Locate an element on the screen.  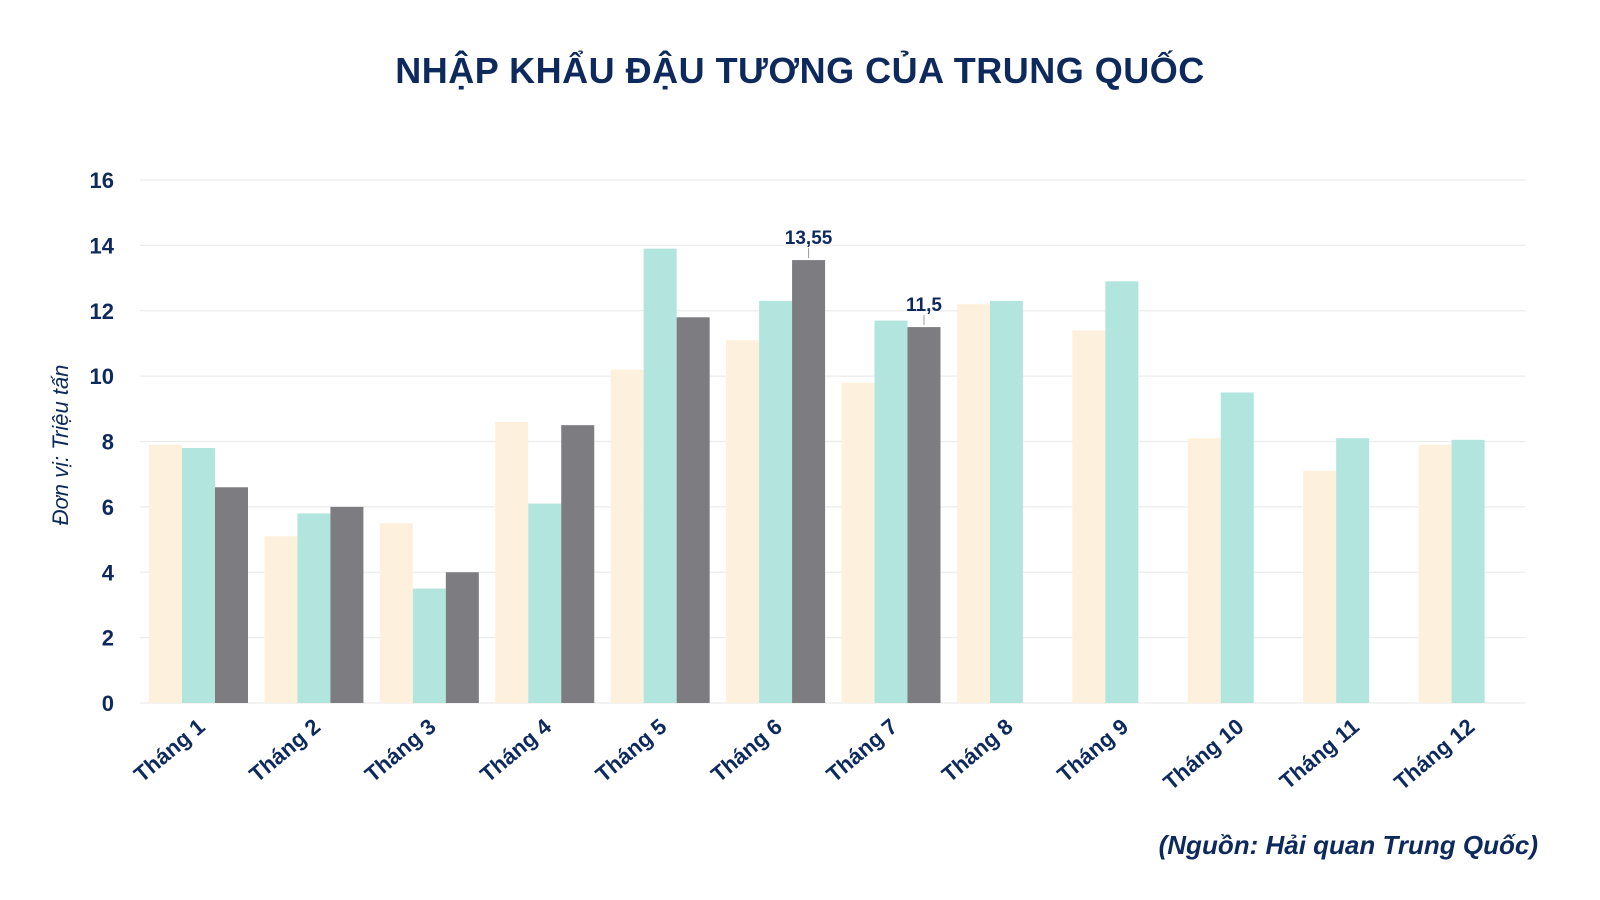
category-label: Tháng 5 is located at coordinates (631, 750).